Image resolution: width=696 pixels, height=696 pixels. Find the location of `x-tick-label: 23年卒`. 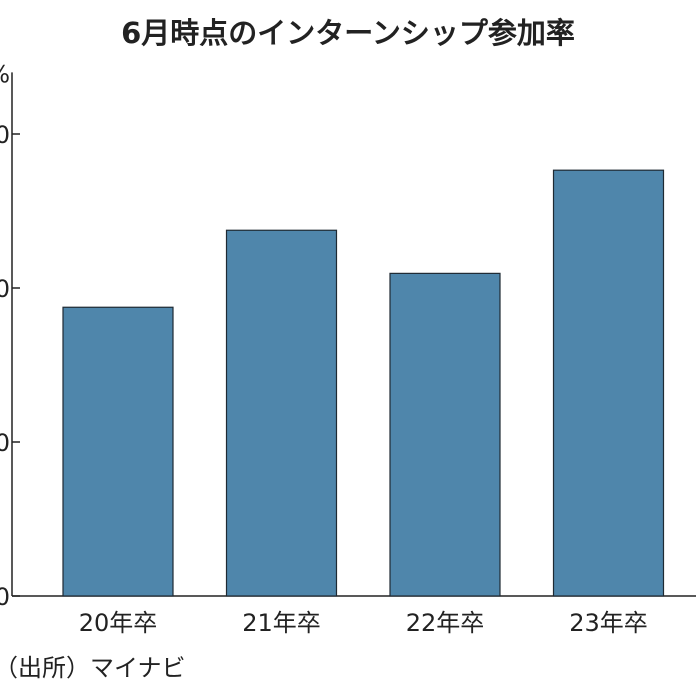

x-tick-label: 23年卒 is located at coordinates (608, 623).